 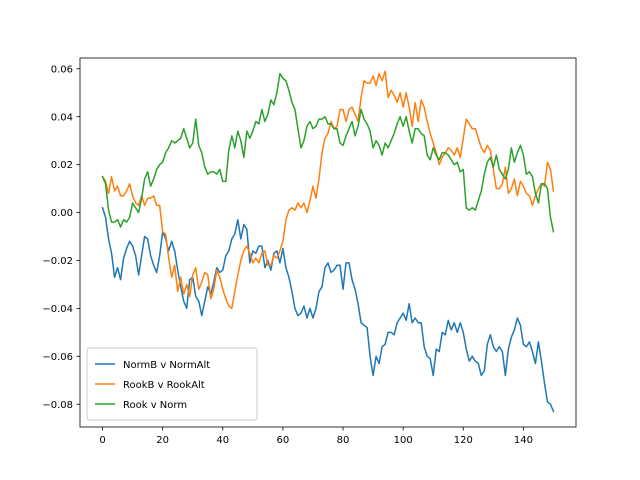 I want to click on y-tick-label: −0.04, so click(x=57, y=309).